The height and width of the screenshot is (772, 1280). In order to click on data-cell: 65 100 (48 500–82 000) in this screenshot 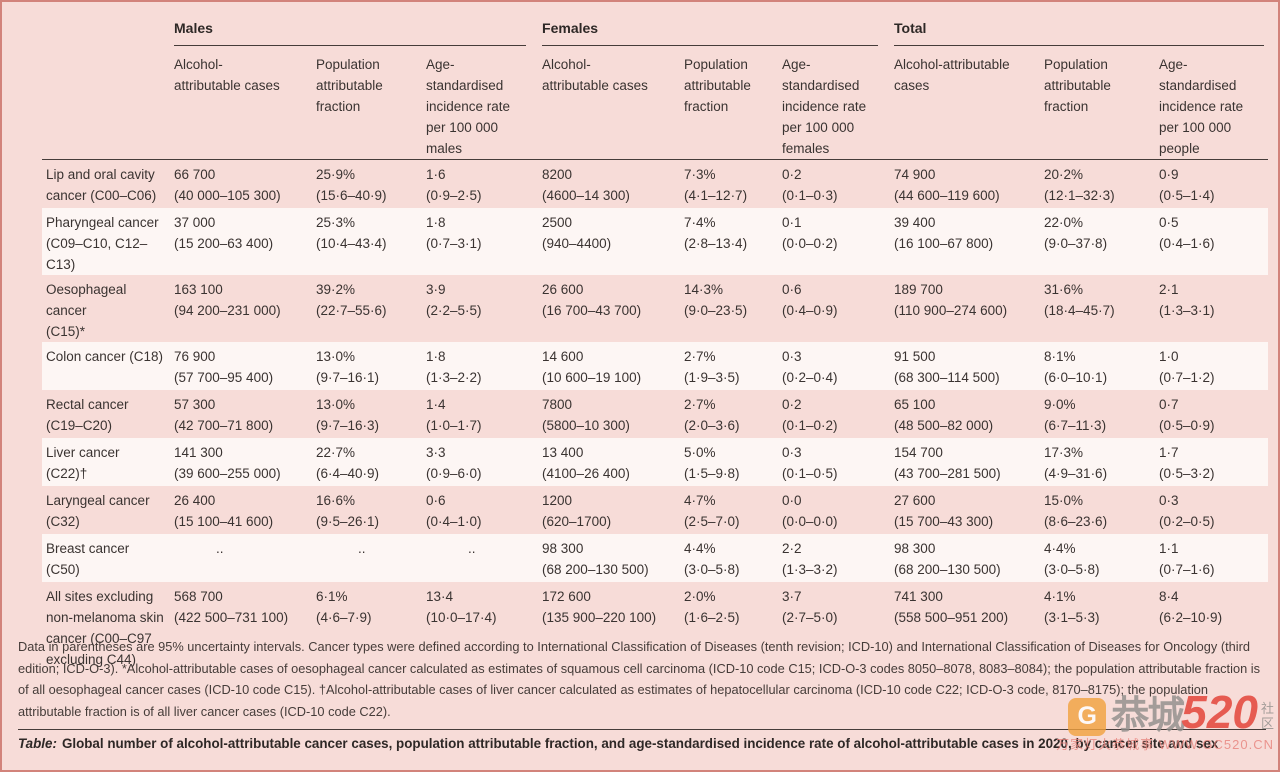, I will do `click(944, 414)`.